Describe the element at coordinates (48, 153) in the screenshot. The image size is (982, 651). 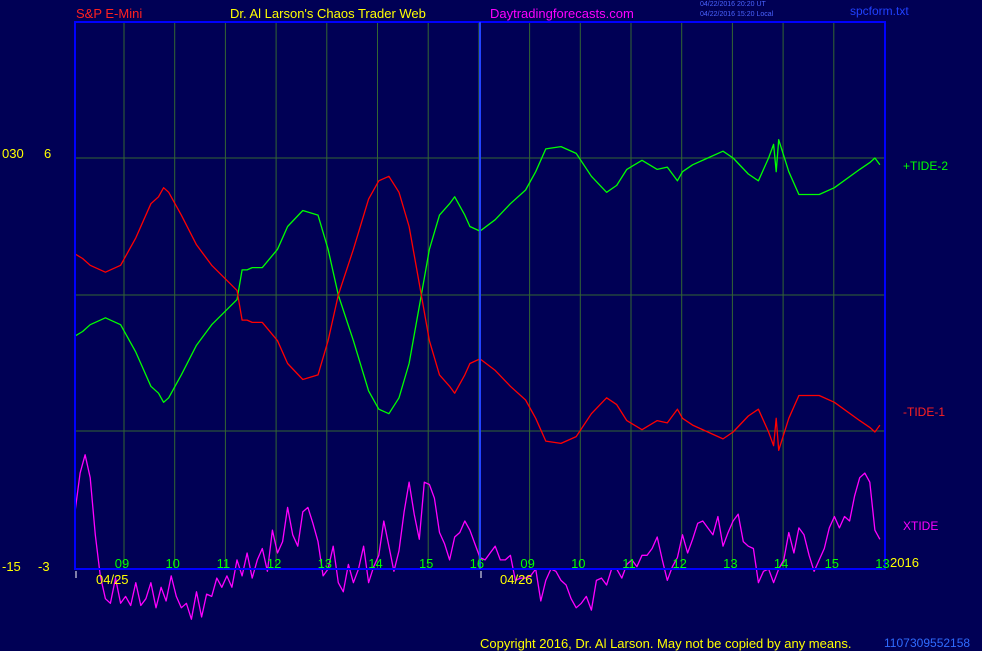
I see `axis-label-upper-2: 6` at that location.